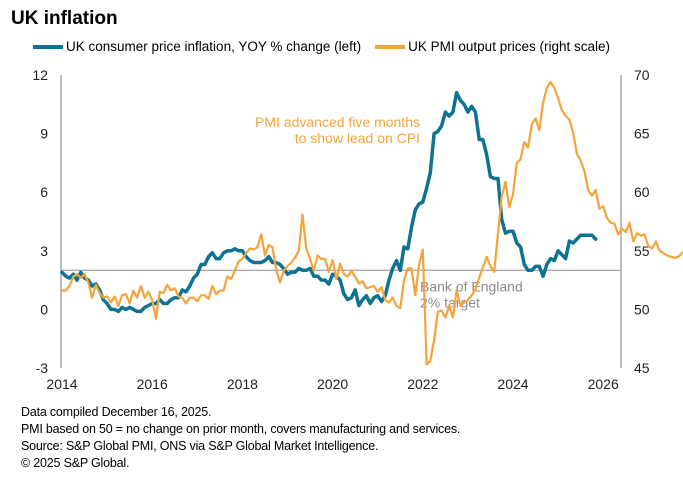 This screenshot has height=491, width=683. I want to click on target-line-label: Bank of England, so click(471, 286).